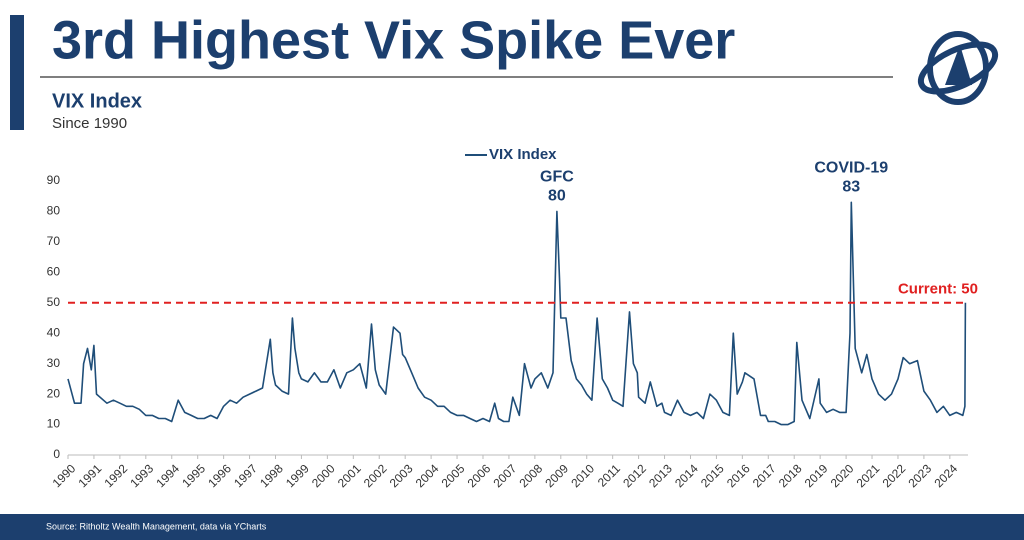 The width and height of the screenshot is (1024, 540). Describe the element at coordinates (64, 475) in the screenshot. I see `x-tick-label: 1990` at that location.